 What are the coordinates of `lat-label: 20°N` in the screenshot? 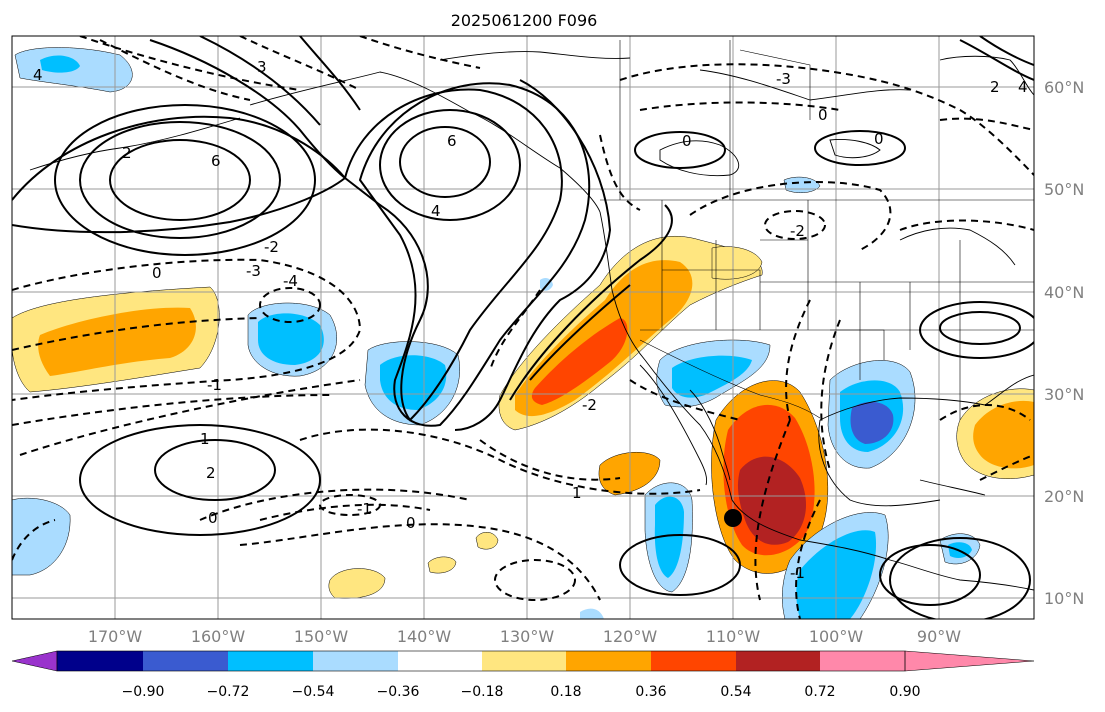 It's located at (1064, 496).